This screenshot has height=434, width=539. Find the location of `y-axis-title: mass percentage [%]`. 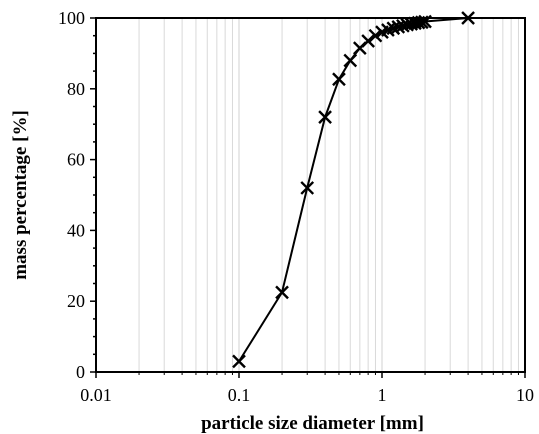

y-axis-title: mass percentage [%] is located at coordinates (20, 195).